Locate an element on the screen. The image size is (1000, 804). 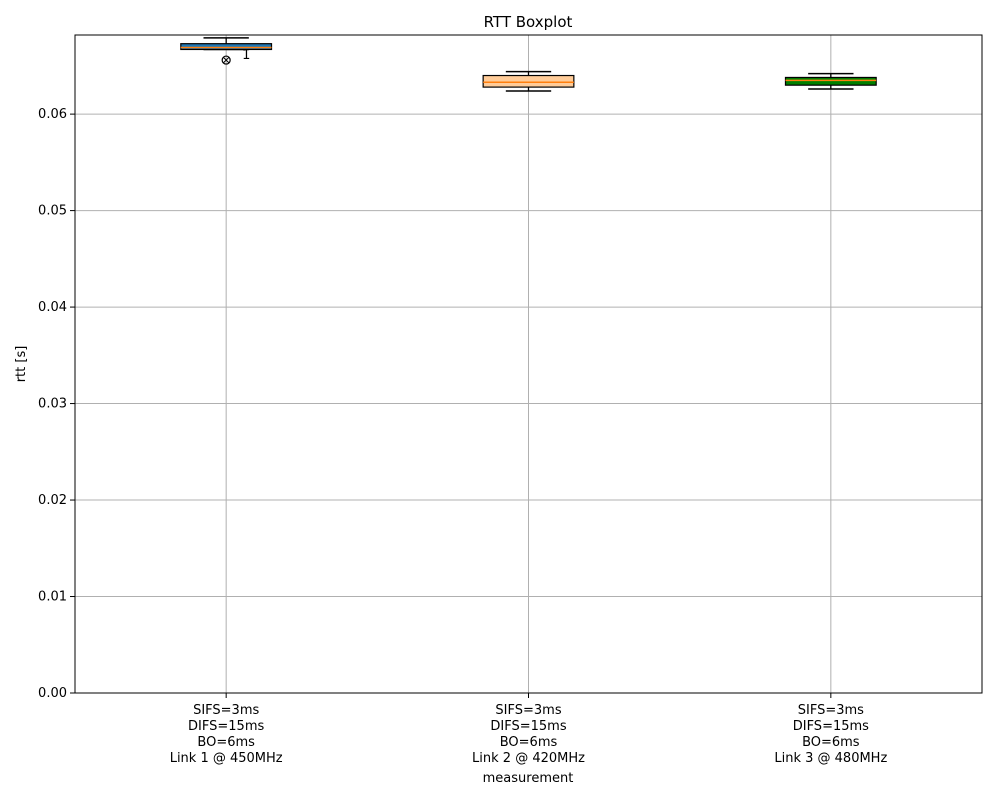
x-tick-label-line: Link 2 @ 420MHz is located at coordinates (528, 758).